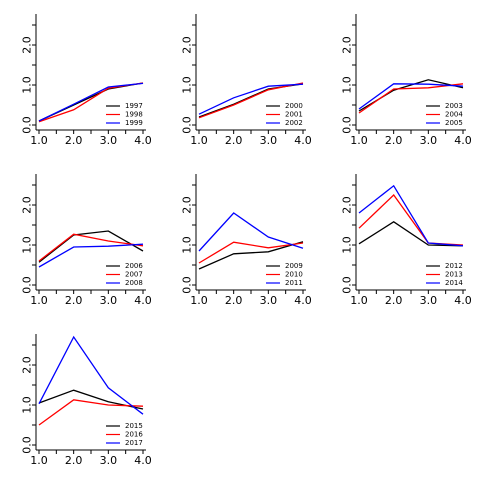  Describe the element at coordinates (91, 255) in the screenshot. I see `series-line-2008` at that location.